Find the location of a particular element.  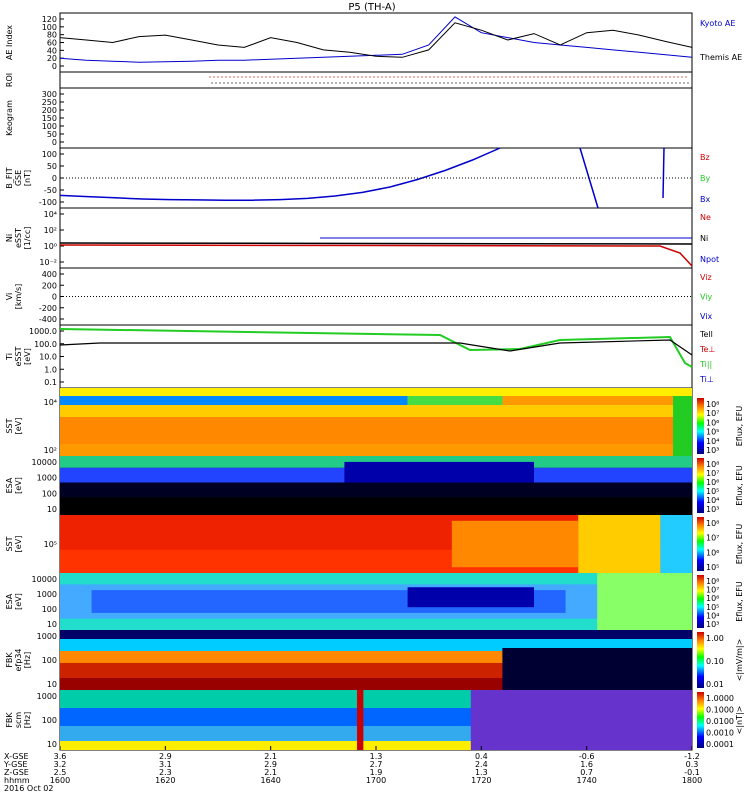

ae-ytick-label: 100 is located at coordinates (49, 27).